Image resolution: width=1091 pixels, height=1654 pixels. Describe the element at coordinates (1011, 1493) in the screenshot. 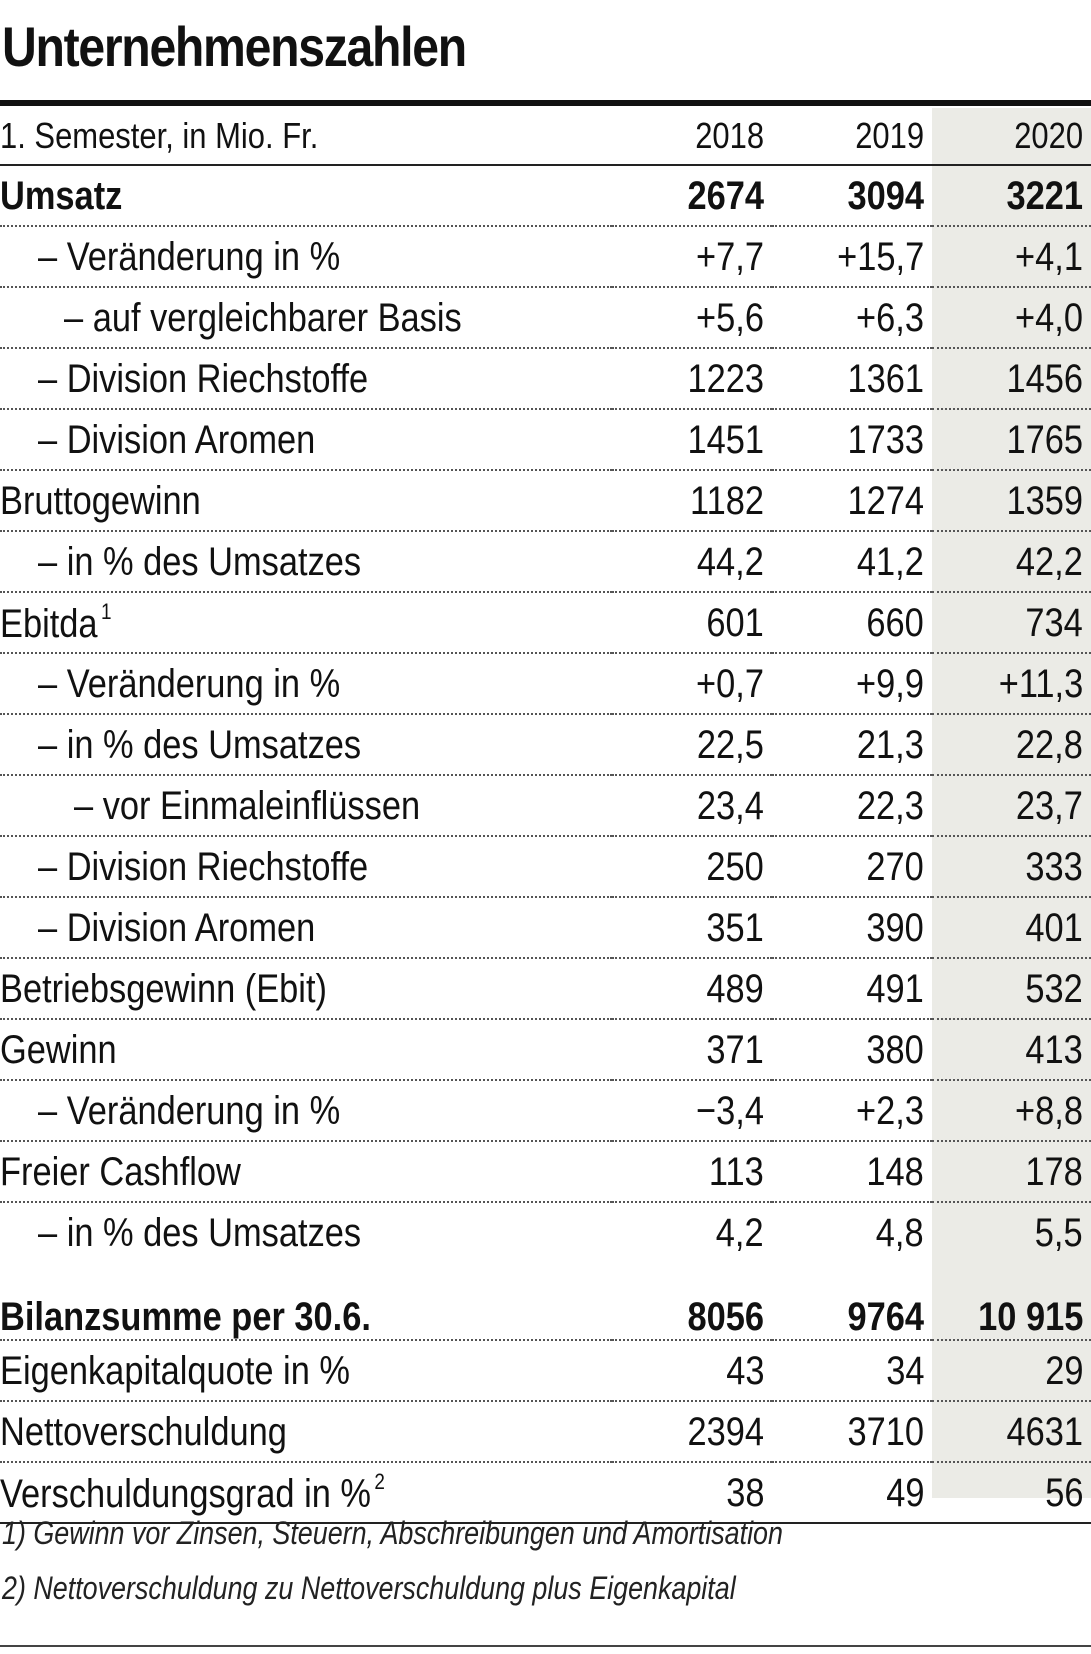

I see `cell-2020: 56` at that location.